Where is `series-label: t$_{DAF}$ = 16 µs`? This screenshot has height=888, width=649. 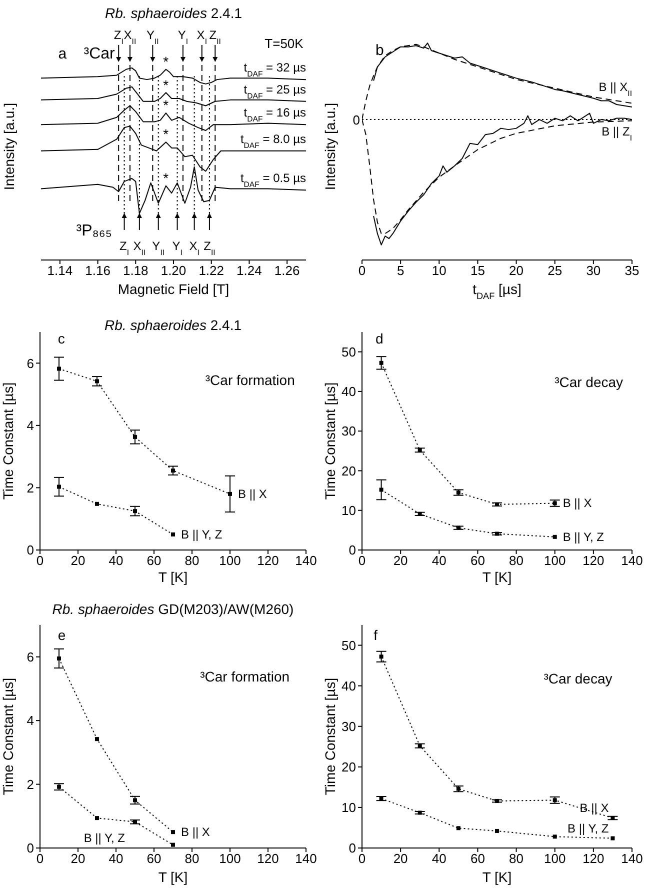
series-label: t$_{DAF}$ = 16 µs is located at coordinates (275, 115).